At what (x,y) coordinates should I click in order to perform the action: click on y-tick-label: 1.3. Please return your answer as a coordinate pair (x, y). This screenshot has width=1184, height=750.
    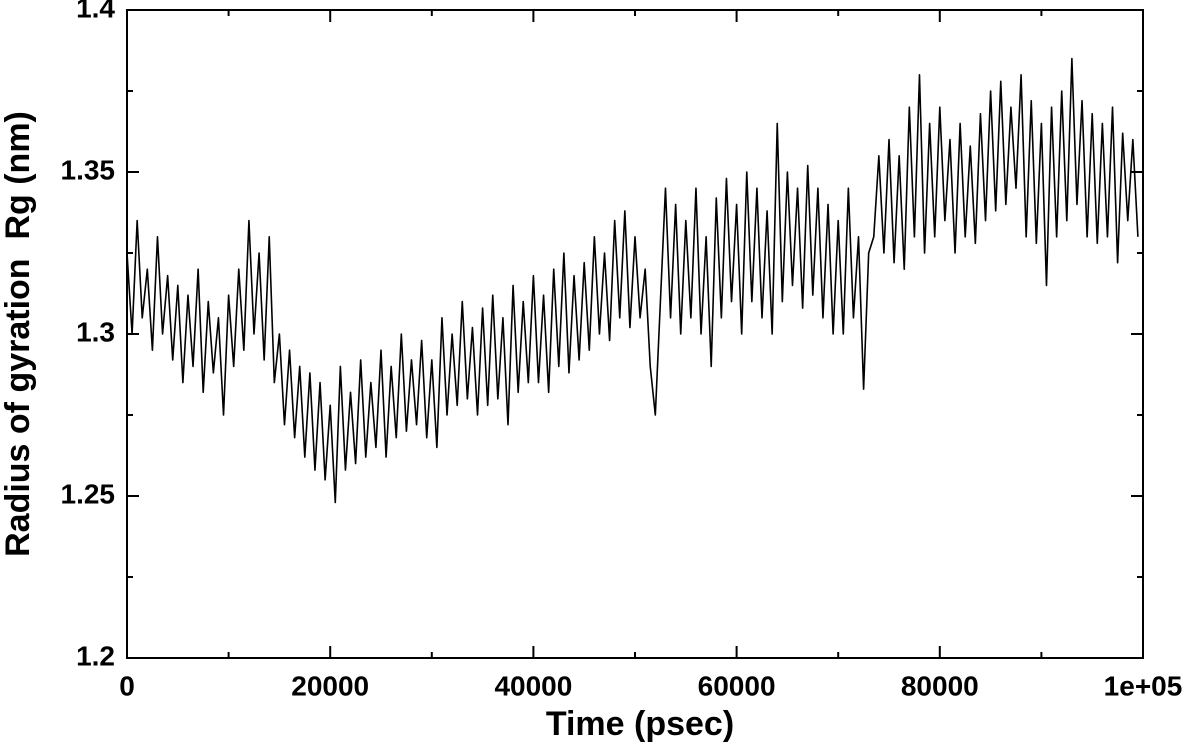
    Looking at the image, I should click on (95, 331).